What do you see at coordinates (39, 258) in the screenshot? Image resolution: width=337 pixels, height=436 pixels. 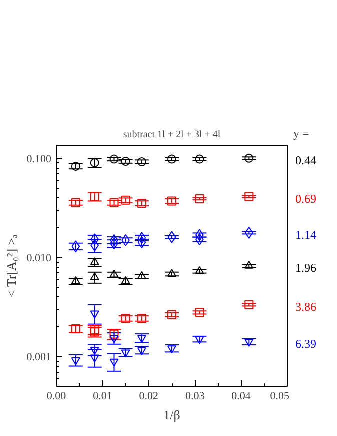 I see `y-tick-label: 0.010` at bounding box center [39, 258].